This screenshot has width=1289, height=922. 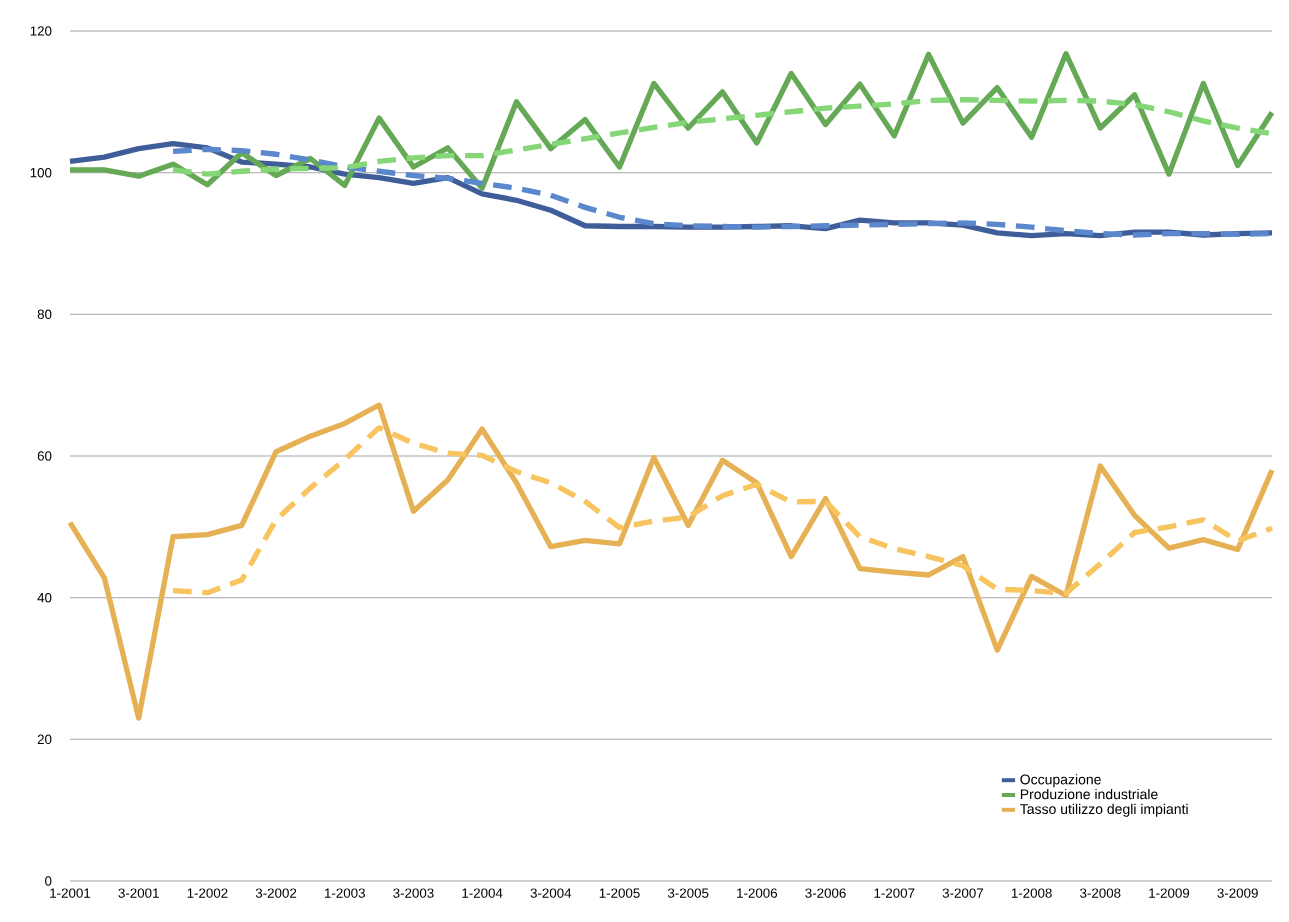 What do you see at coordinates (1169, 893) in the screenshot?
I see `x-tick-label: 1-2009` at bounding box center [1169, 893].